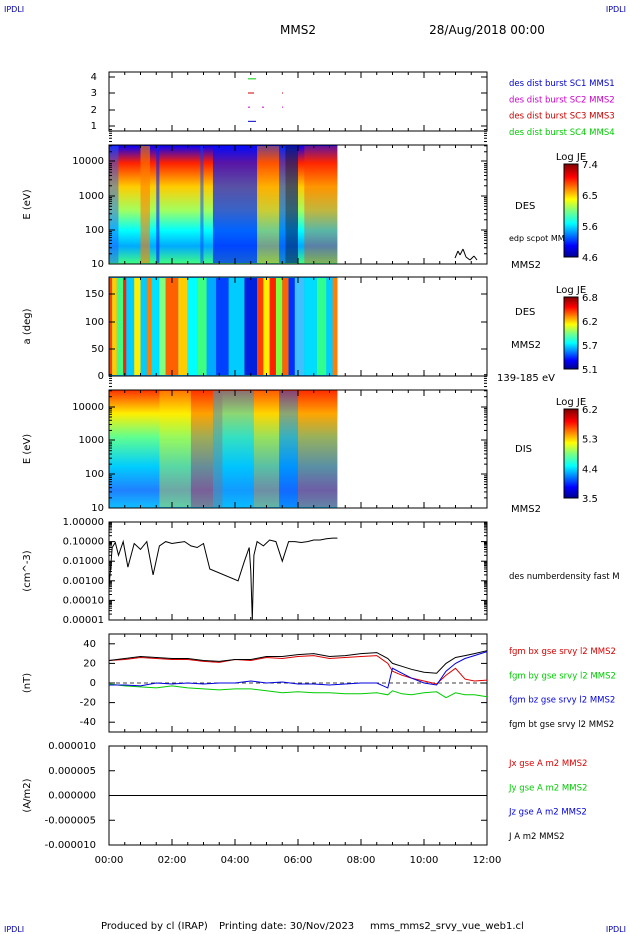  I want to click on density-panel-ytick-label: 0.00010, so click(83, 600).